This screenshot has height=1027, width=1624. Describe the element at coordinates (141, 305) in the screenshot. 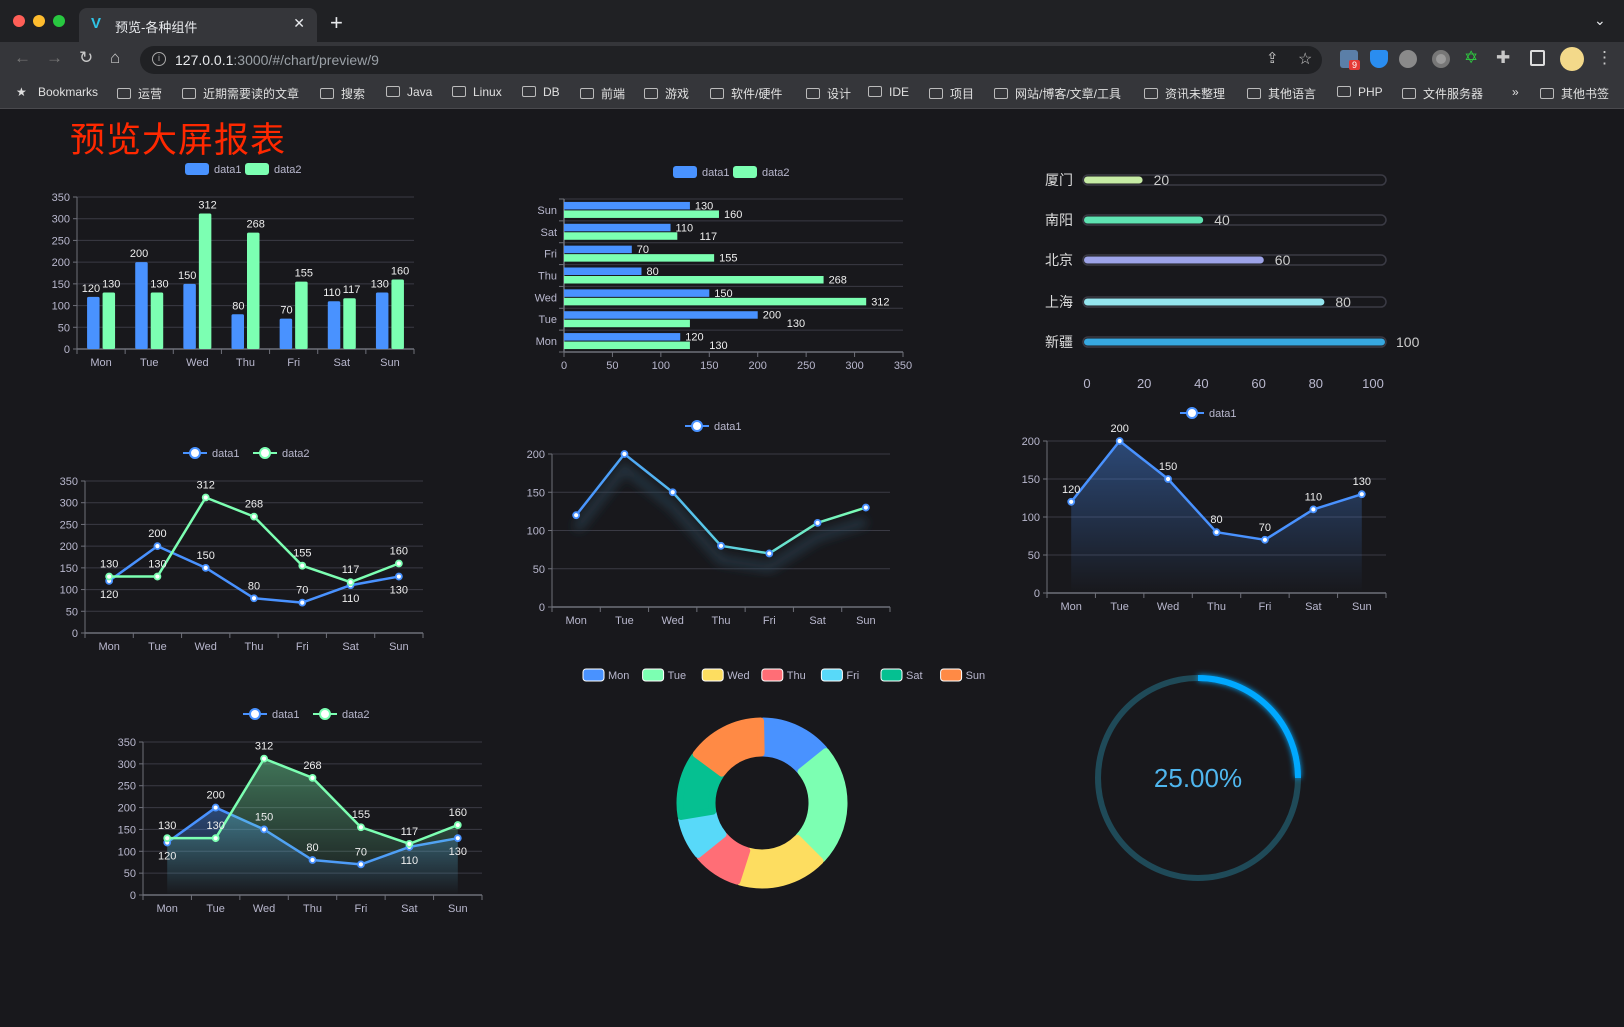

I see `bar-data1` at that location.